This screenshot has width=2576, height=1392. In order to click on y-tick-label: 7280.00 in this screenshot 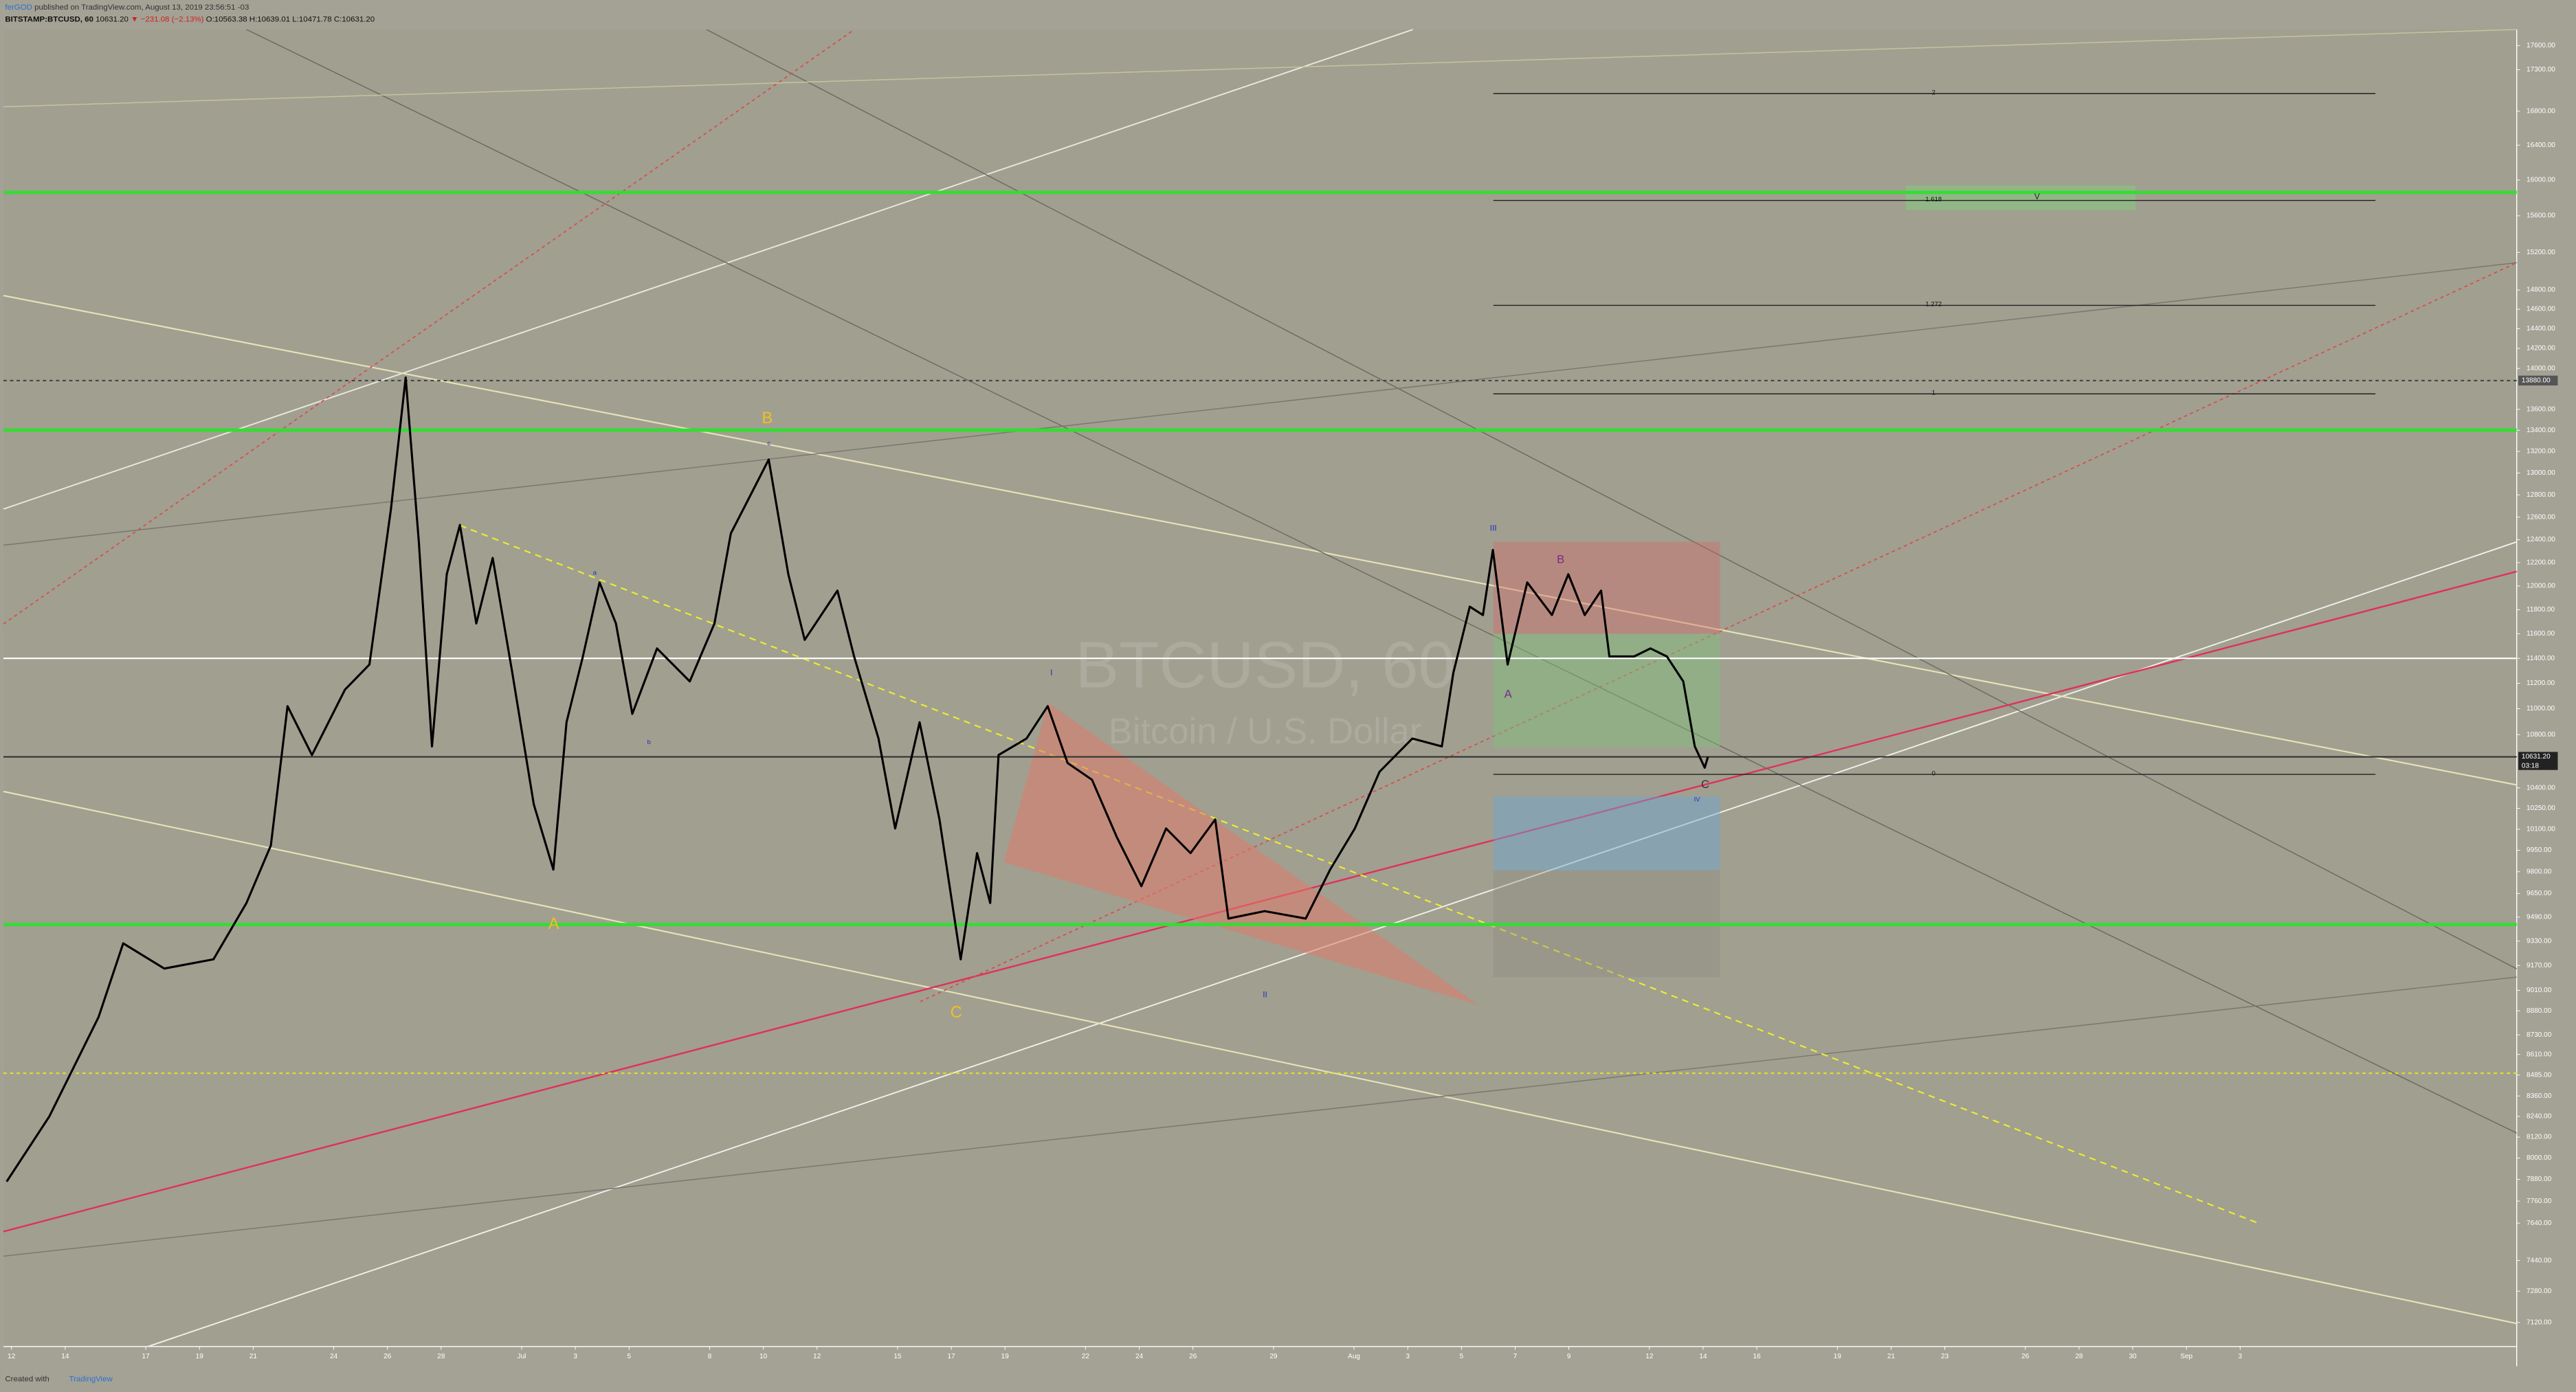, I will do `click(2539, 1291)`.